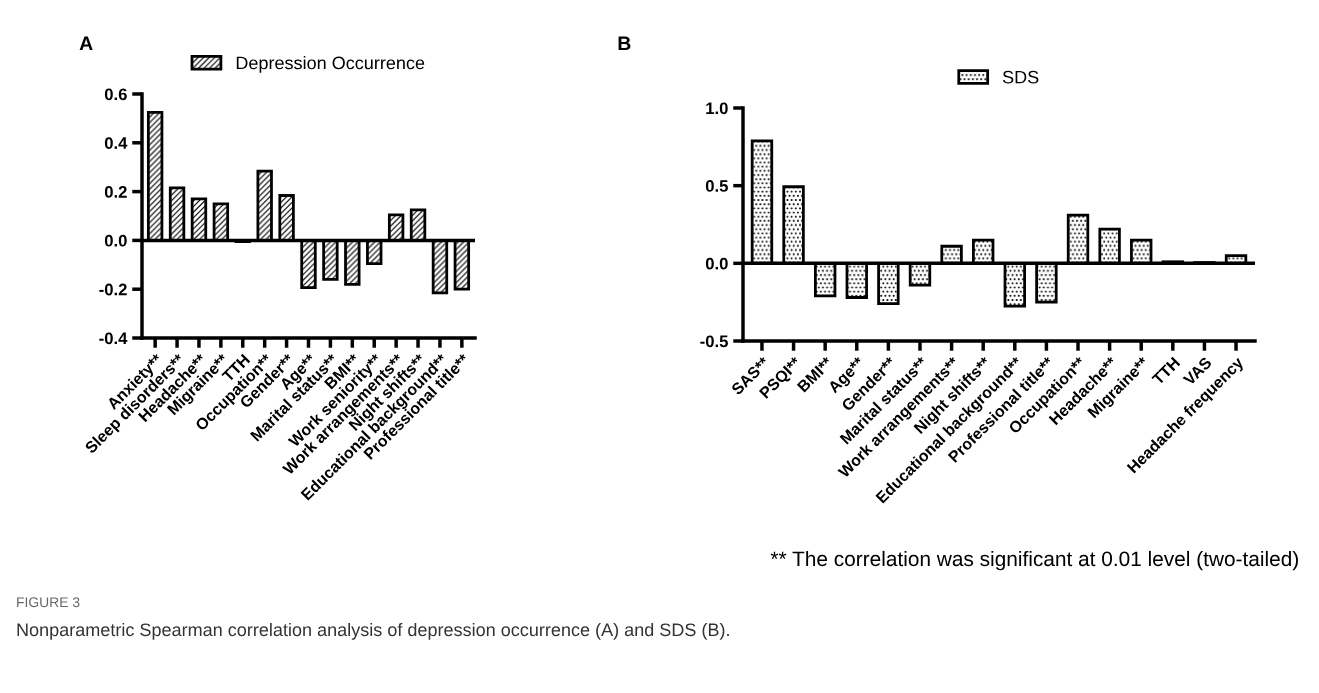  I want to click on y-tick-label: -0.5, so click(714, 341).